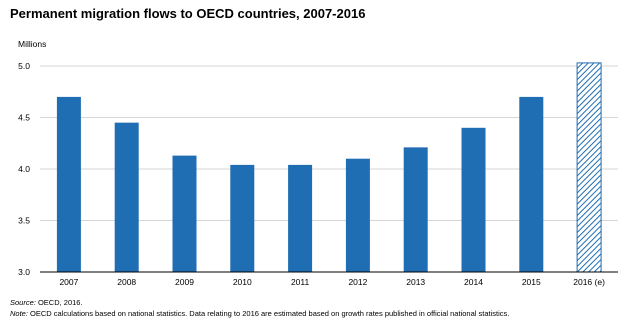 The image size is (628, 320). What do you see at coordinates (24, 118) in the screenshot?
I see `y-tick-label: 4.5` at bounding box center [24, 118].